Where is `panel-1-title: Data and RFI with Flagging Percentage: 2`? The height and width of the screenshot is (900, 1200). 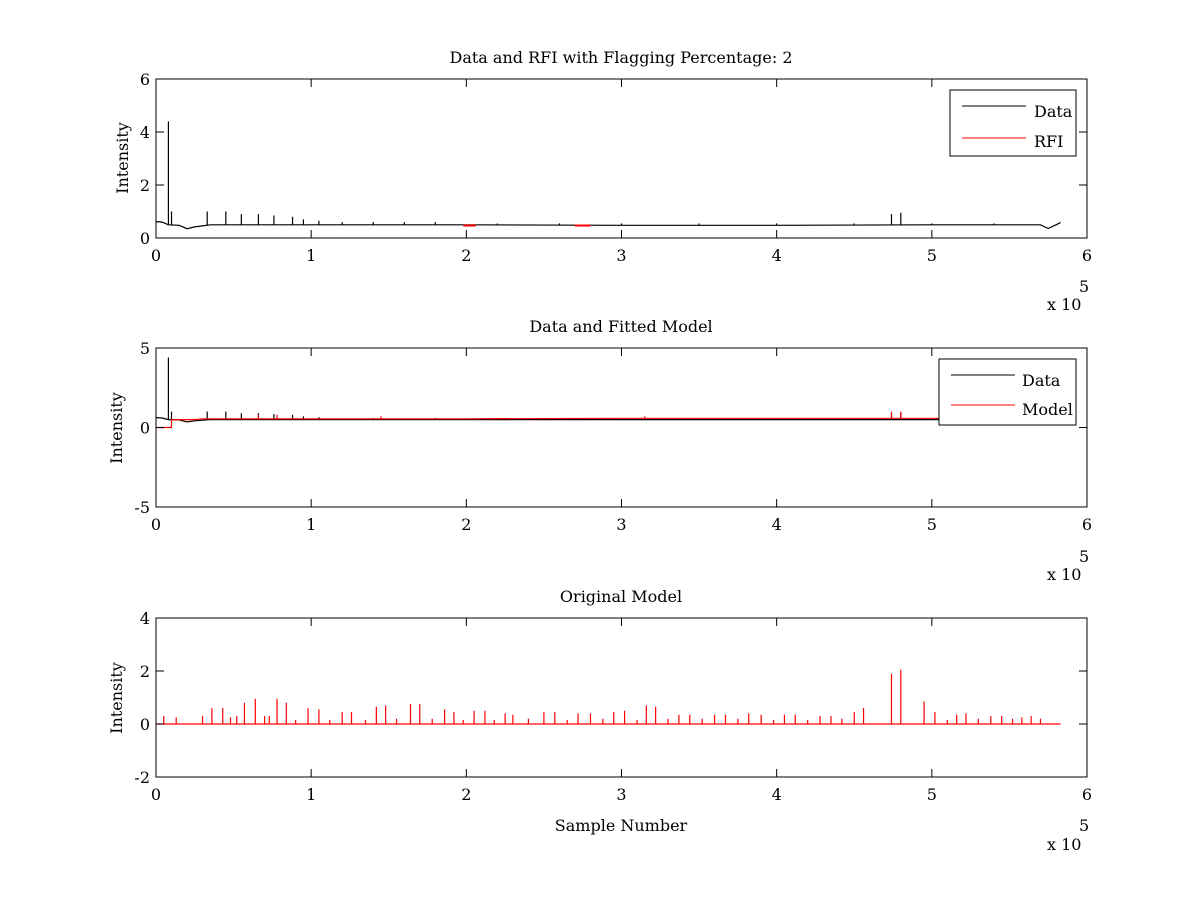
panel-1-title: Data and RFI with Flagging Percentage: 2 is located at coordinates (620, 57).